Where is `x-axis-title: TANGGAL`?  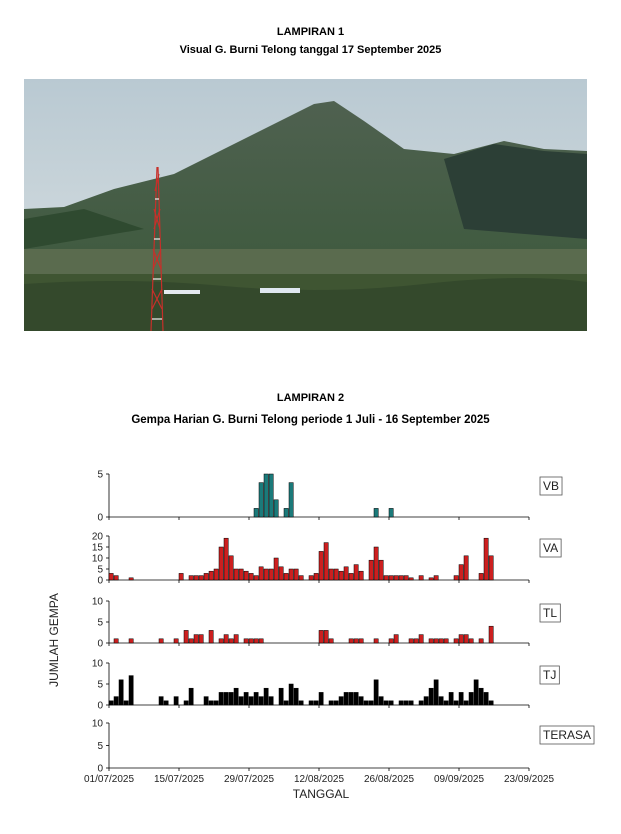
x-axis-title: TANGGAL is located at coordinates (321, 794).